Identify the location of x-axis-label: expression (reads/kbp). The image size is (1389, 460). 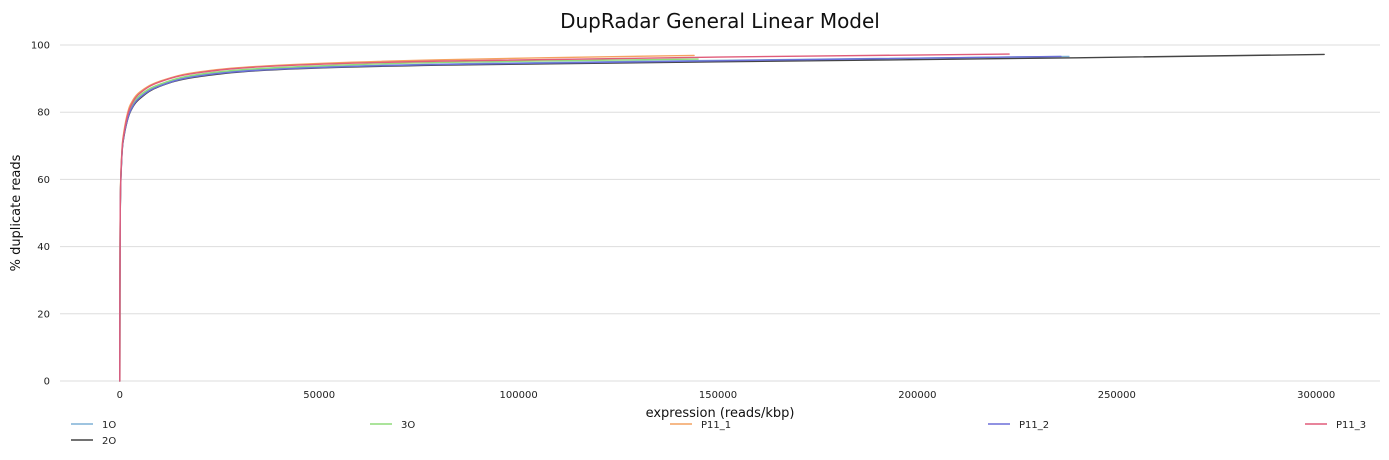
(720, 413).